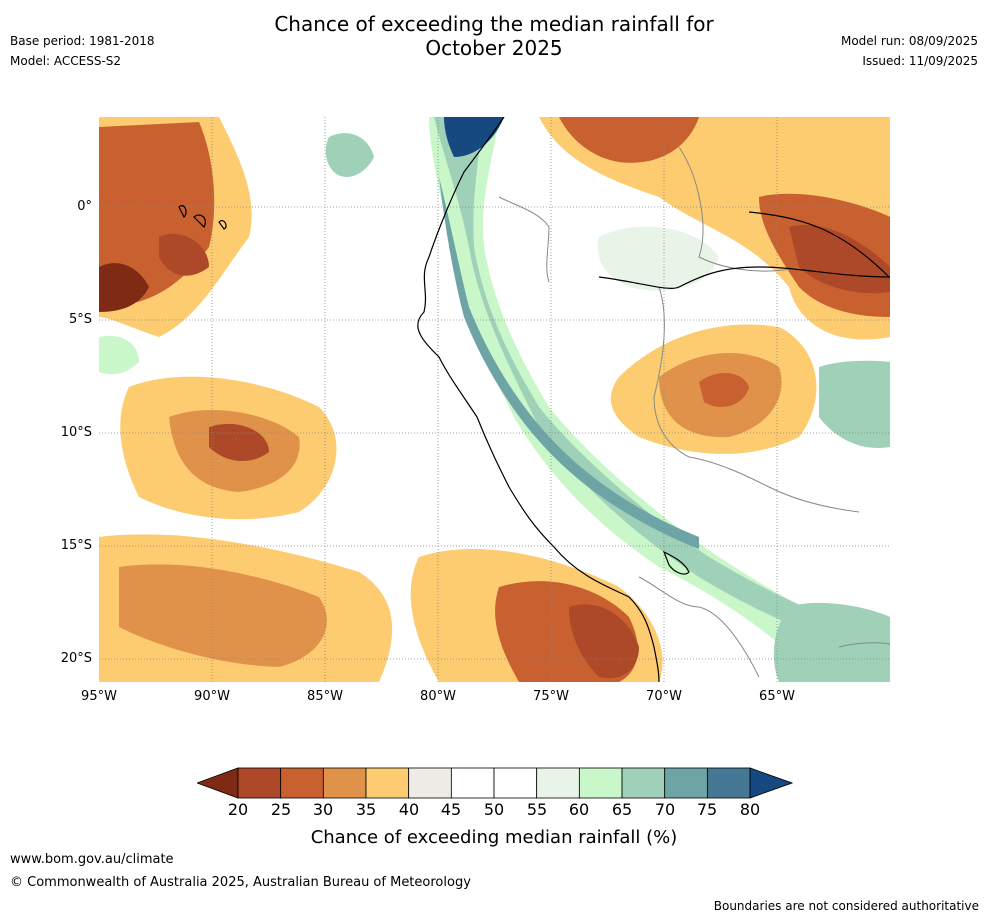 This screenshot has height=919, width=988. I want to click on boundary-peru-brazil, so click(671, 372).